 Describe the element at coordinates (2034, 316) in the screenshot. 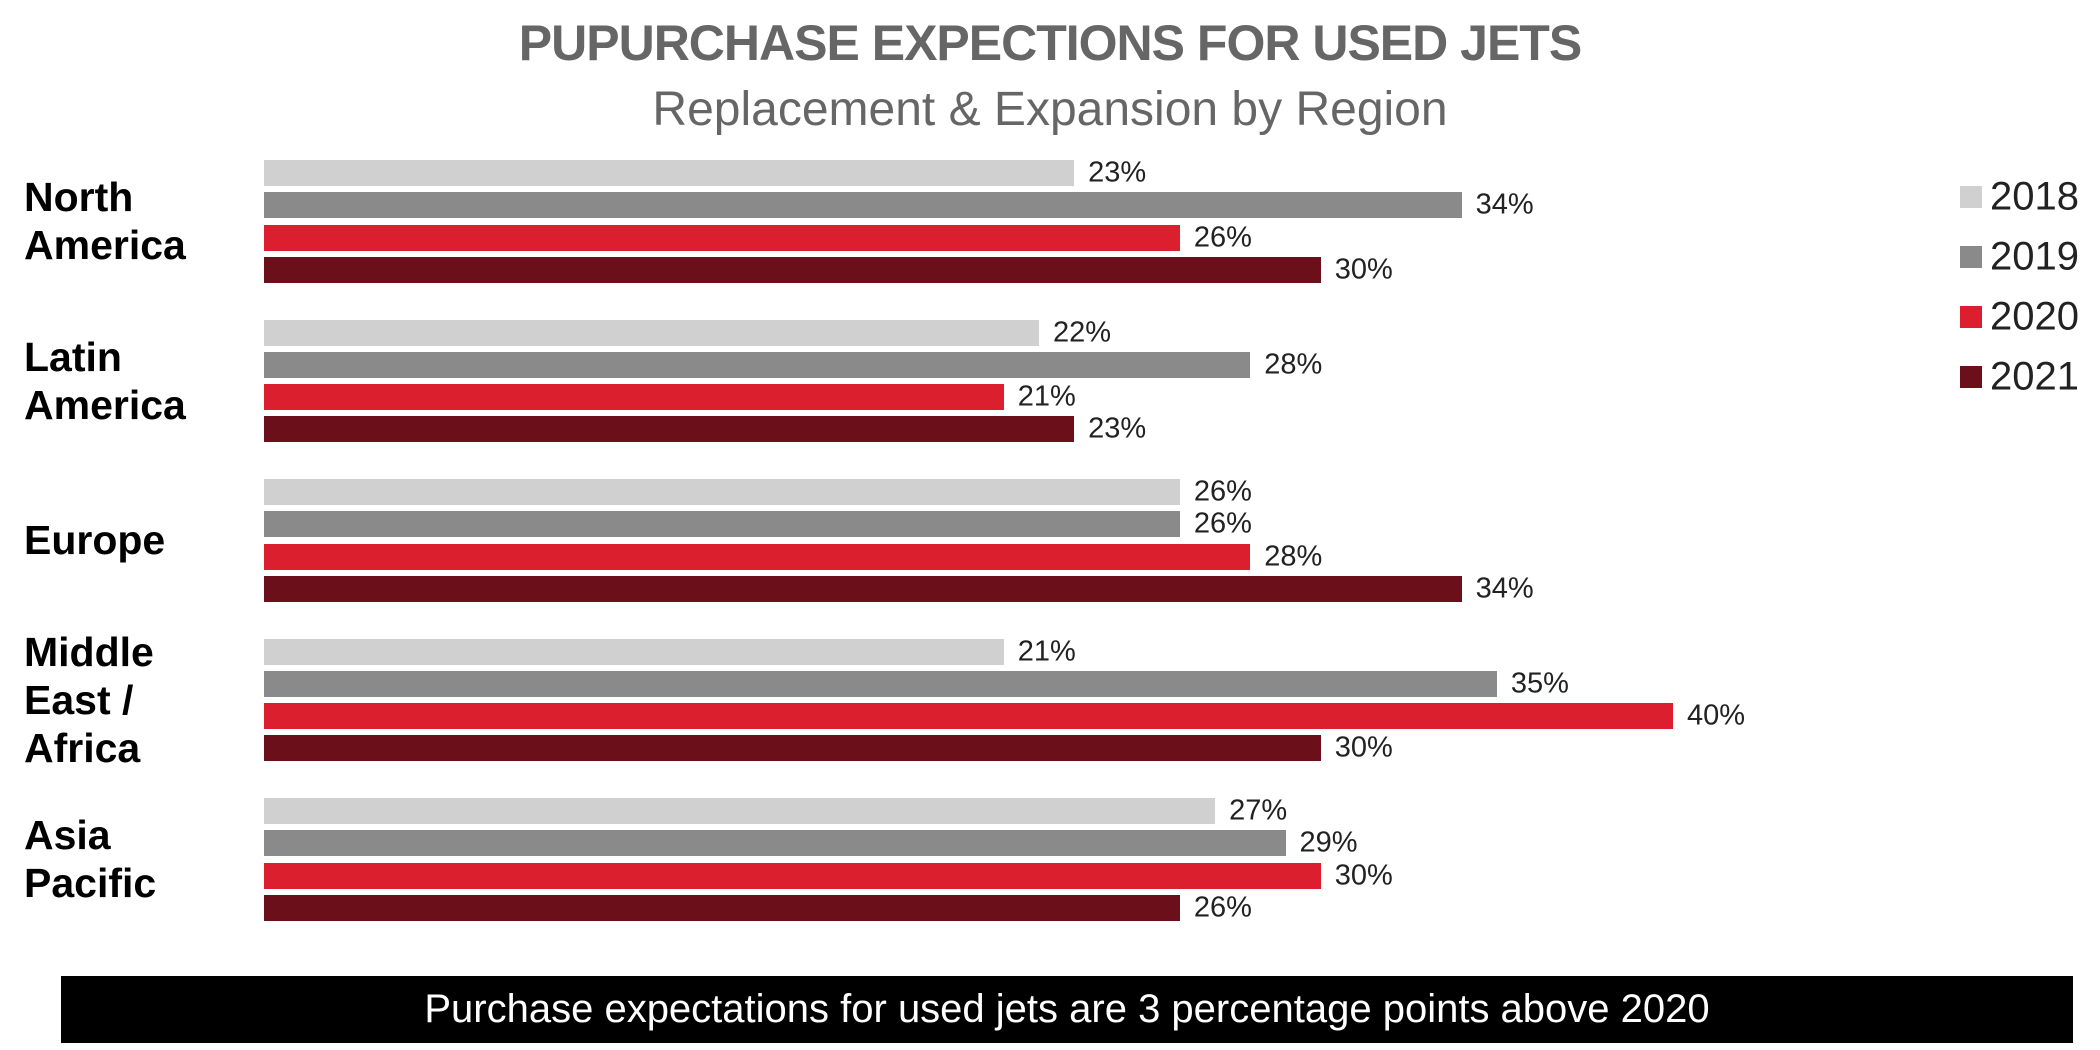

I see `legend-label: 2020` at that location.